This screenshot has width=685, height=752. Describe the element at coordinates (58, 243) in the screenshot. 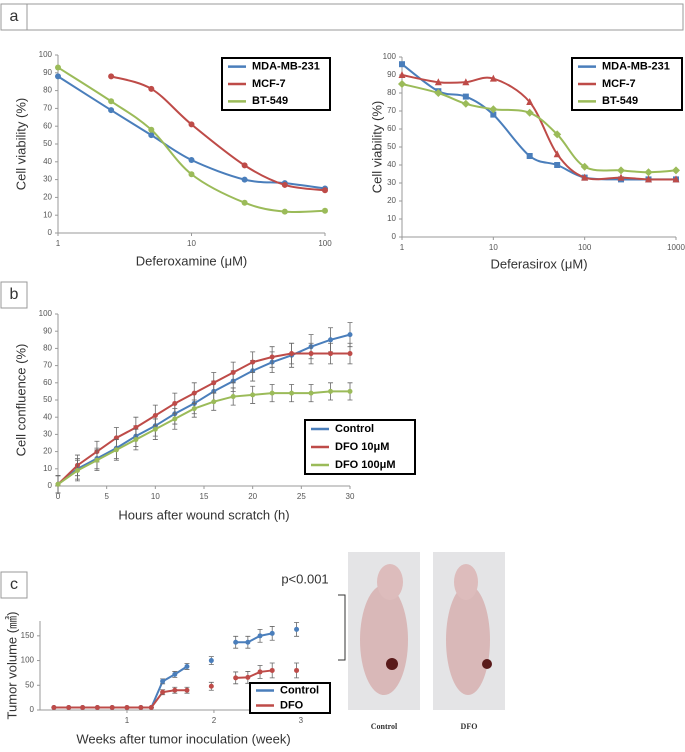

I see `x-tick-label: 1` at that location.